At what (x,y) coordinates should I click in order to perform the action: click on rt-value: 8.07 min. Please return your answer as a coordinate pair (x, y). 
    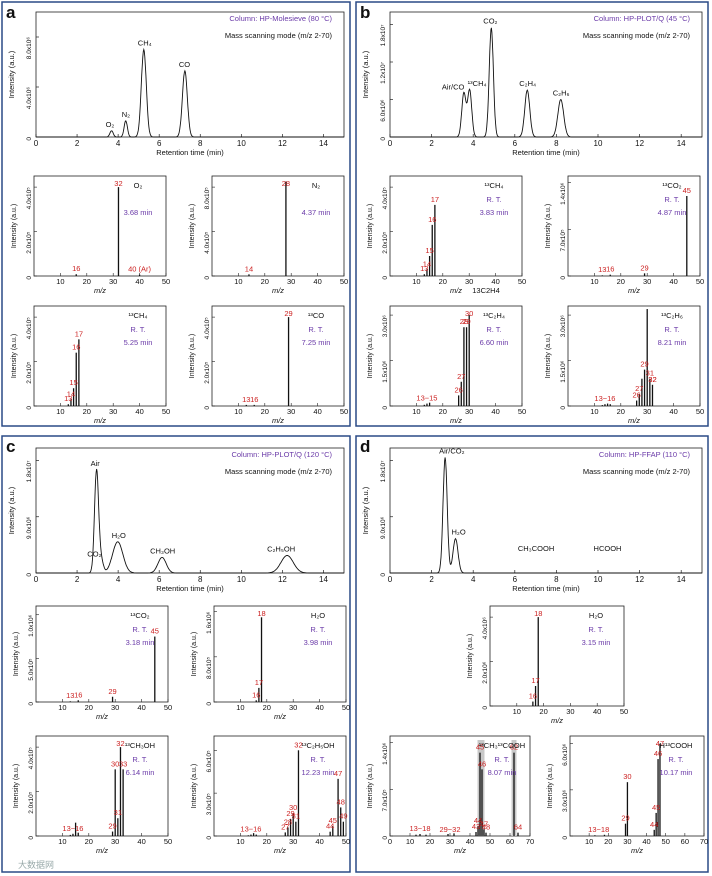
    Looking at the image, I should click on (502, 772).